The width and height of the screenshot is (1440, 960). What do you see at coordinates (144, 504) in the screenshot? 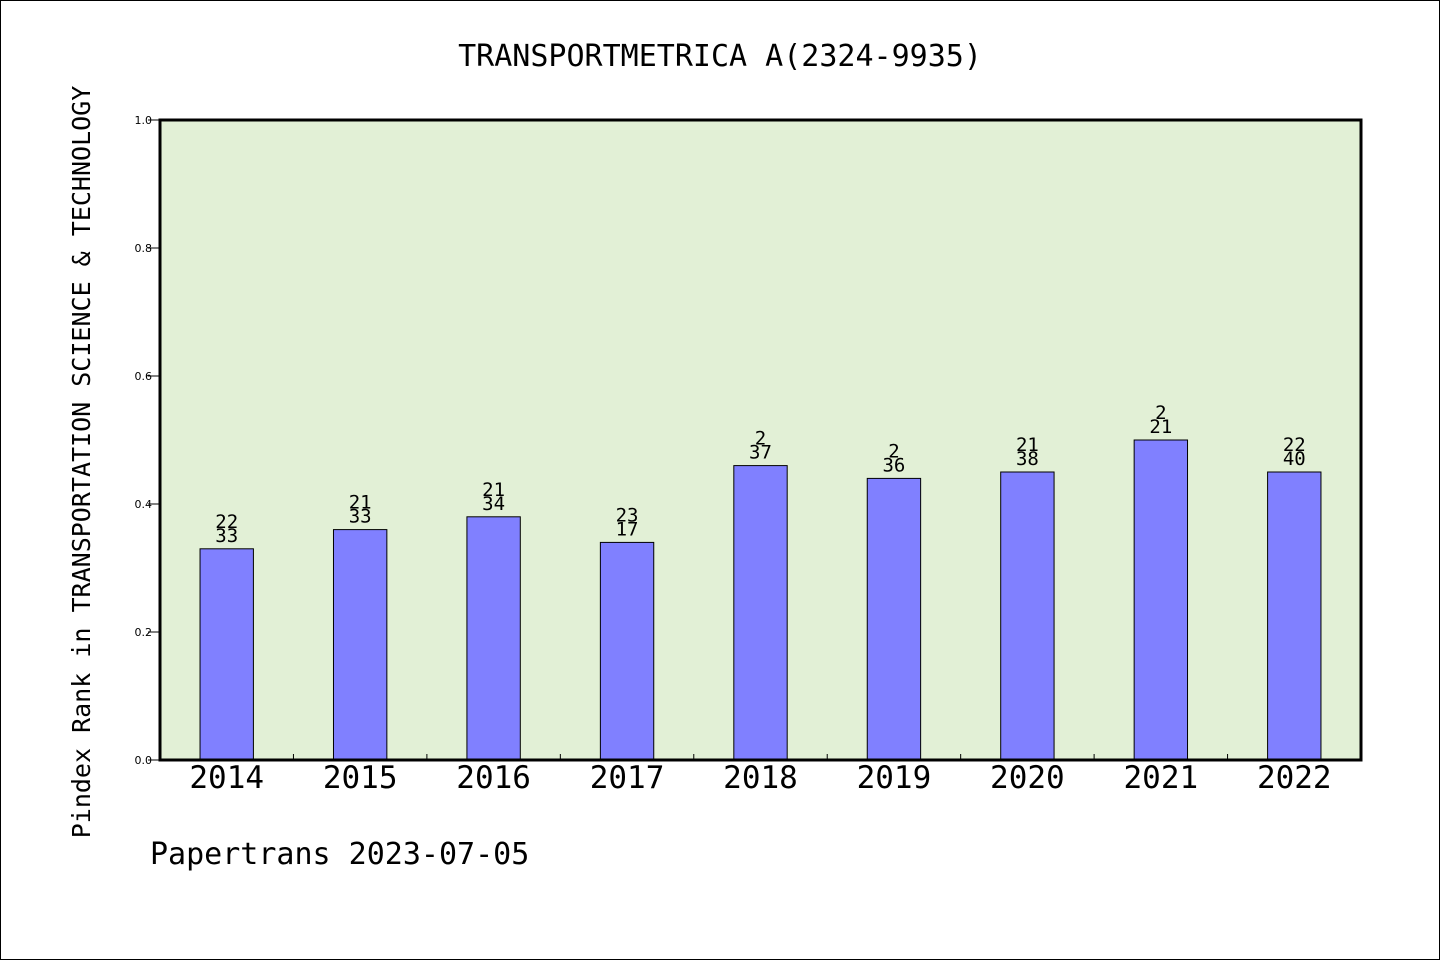
I see `y-tick-label: 0.4` at bounding box center [144, 504].